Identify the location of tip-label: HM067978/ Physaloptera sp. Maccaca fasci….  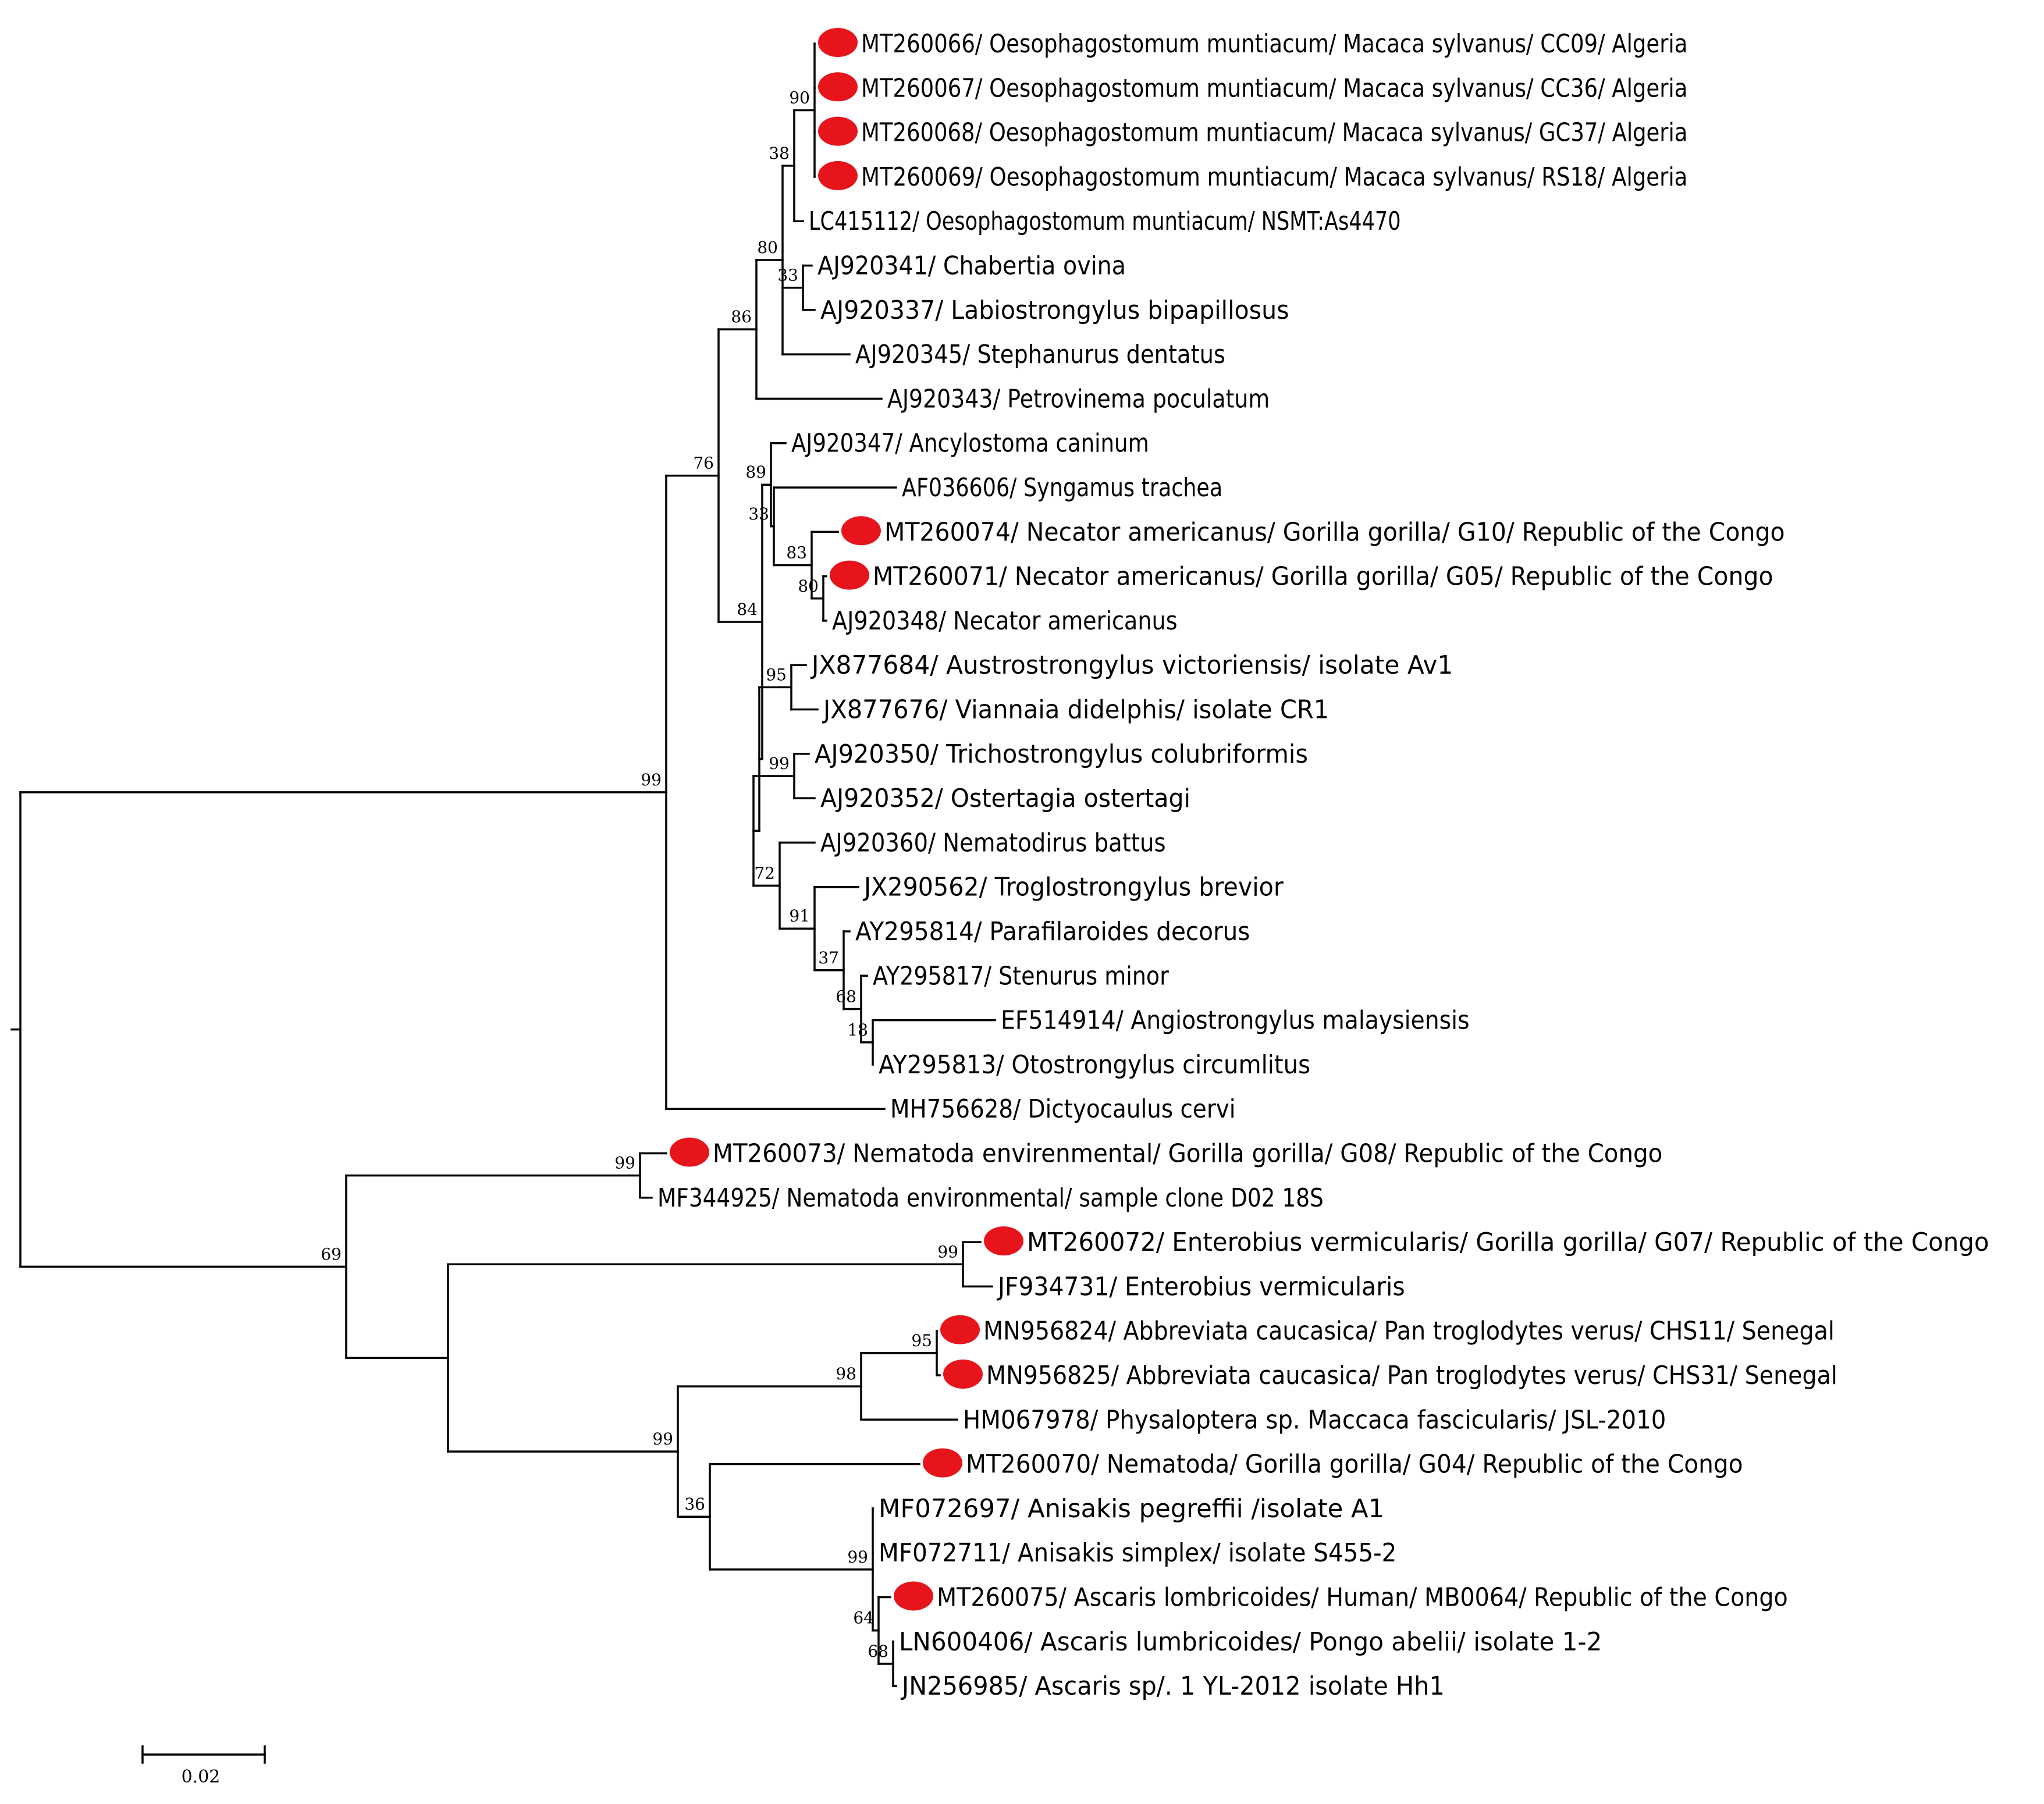
(1314, 1420).